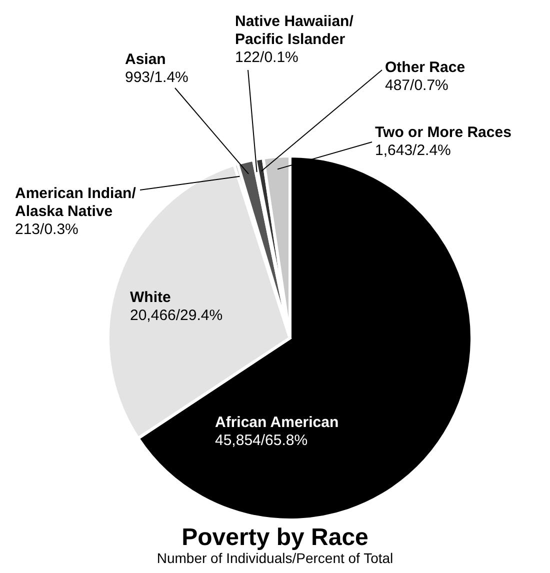 This screenshot has height=573, width=550. I want to click on slice-label: Asian, so click(145, 59).